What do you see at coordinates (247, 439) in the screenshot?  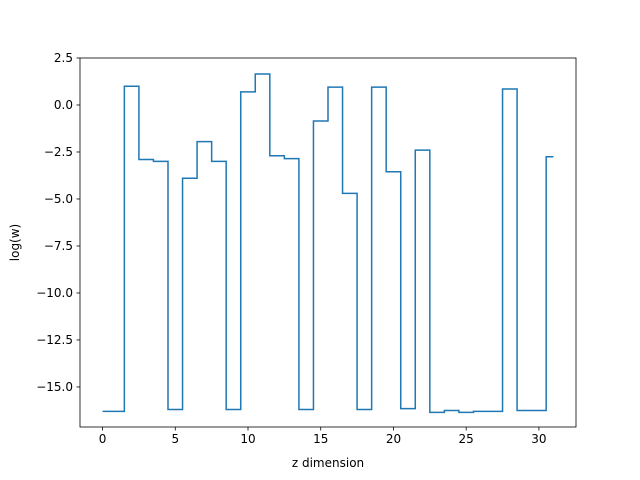 I see `x-tick-label: 10` at bounding box center [247, 439].